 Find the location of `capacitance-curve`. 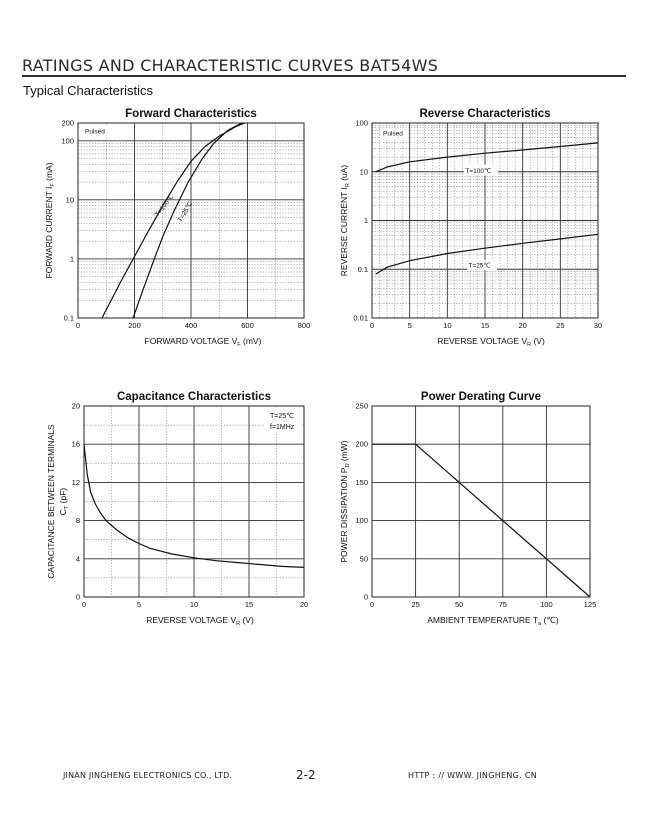

capacitance-curve is located at coordinates (194, 506).